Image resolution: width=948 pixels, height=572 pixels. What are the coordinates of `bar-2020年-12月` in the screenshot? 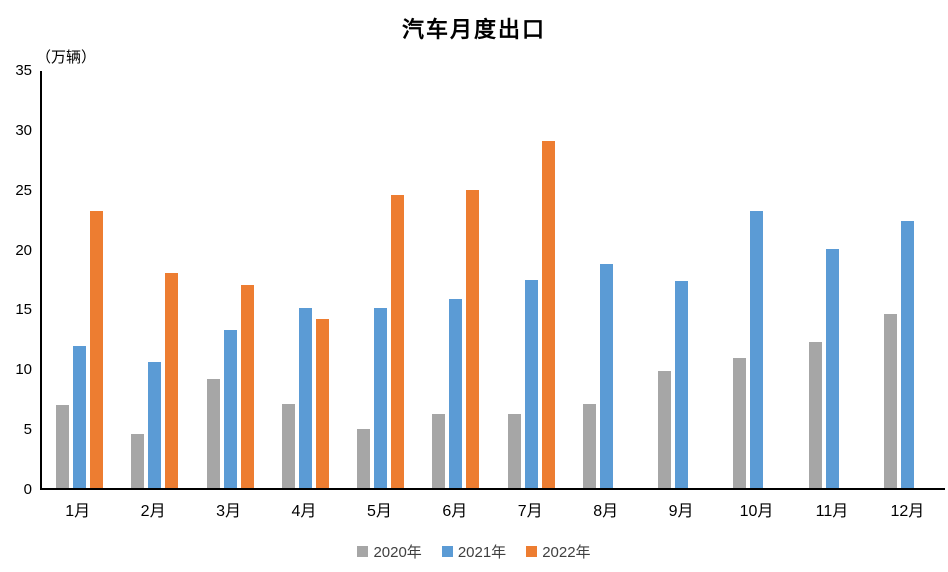 It's located at (890, 401).